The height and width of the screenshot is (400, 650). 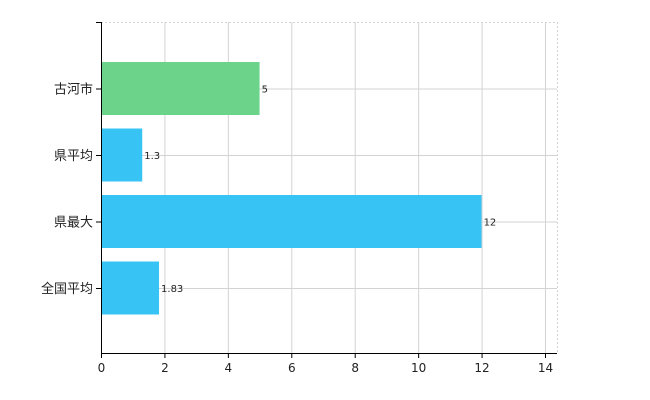 I want to click on x-tick-label: 10, so click(x=418, y=368).